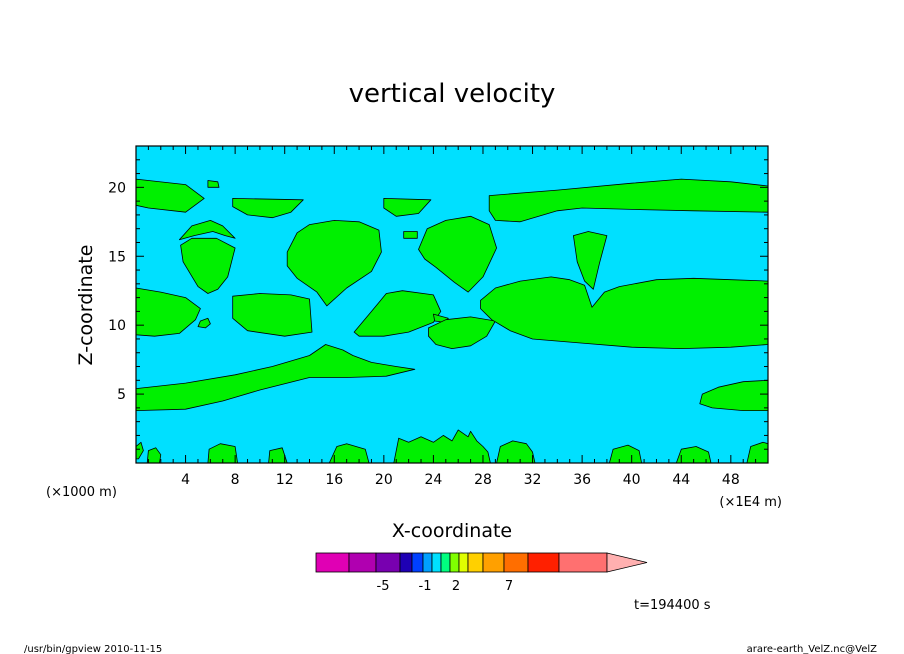  What do you see at coordinates (456, 586) in the screenshot?
I see `colorbar-label-2: 2` at bounding box center [456, 586].